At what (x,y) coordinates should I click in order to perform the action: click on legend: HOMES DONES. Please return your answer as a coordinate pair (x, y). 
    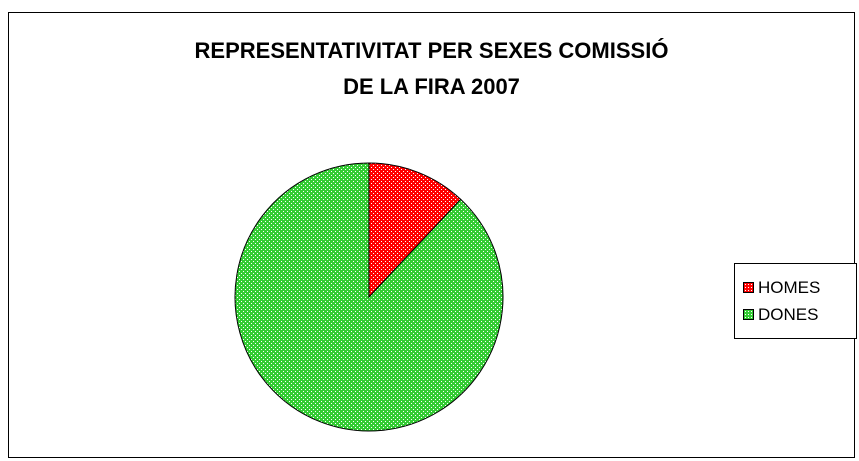
    Looking at the image, I should click on (795, 301).